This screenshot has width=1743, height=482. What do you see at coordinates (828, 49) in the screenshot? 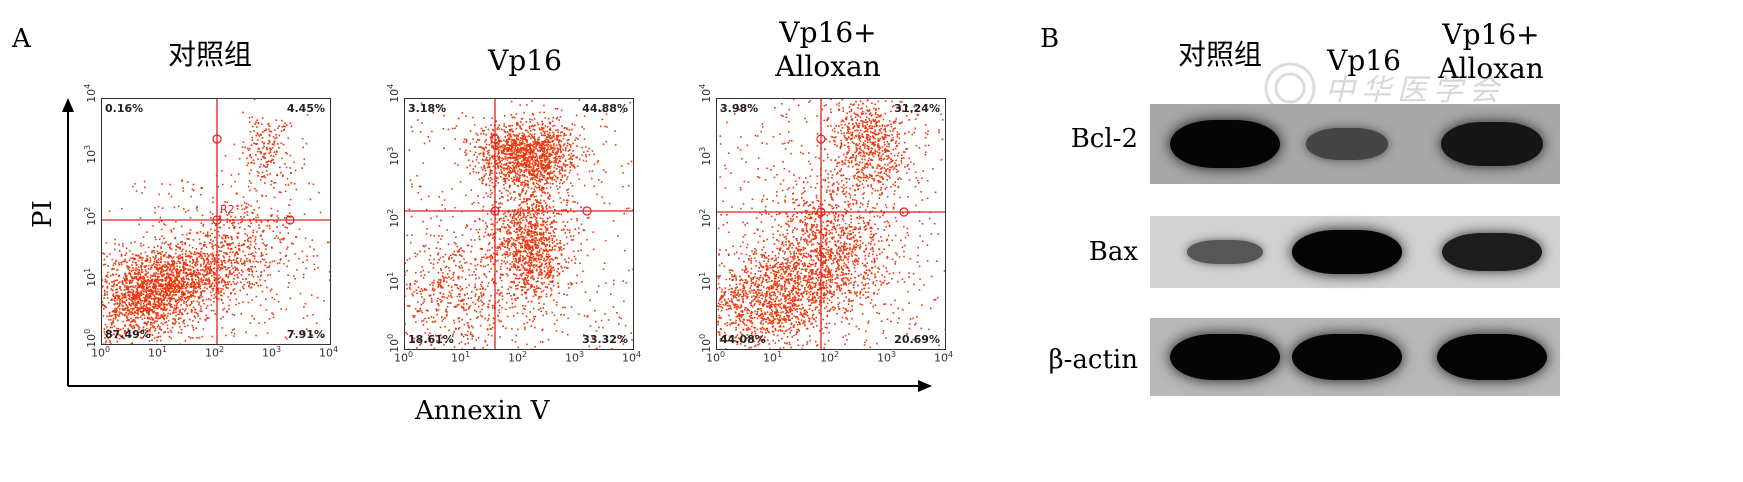
I see `plot-title-vp16-alloxan: Vp16+ Alloxan` at bounding box center [828, 49].